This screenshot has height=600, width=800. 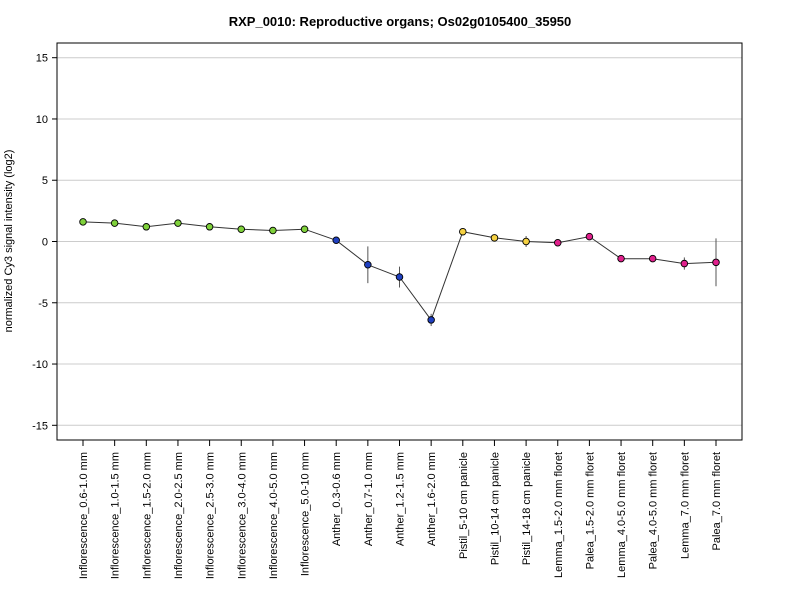 What do you see at coordinates (369, 499) in the screenshot?
I see `x-tick-label: Anther_0.7-1.0 mm` at bounding box center [369, 499].